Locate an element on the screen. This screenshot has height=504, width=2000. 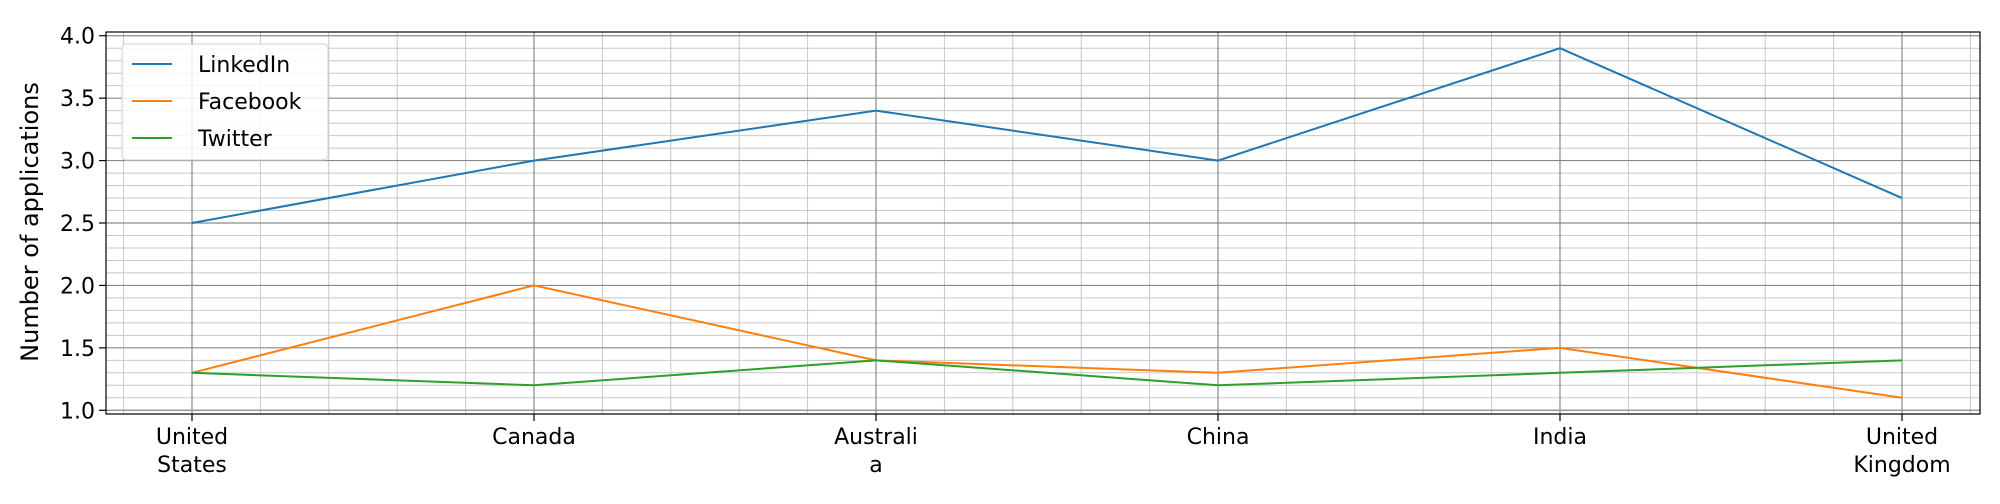
y-tick-label: 4.0 is located at coordinates (77, 37).